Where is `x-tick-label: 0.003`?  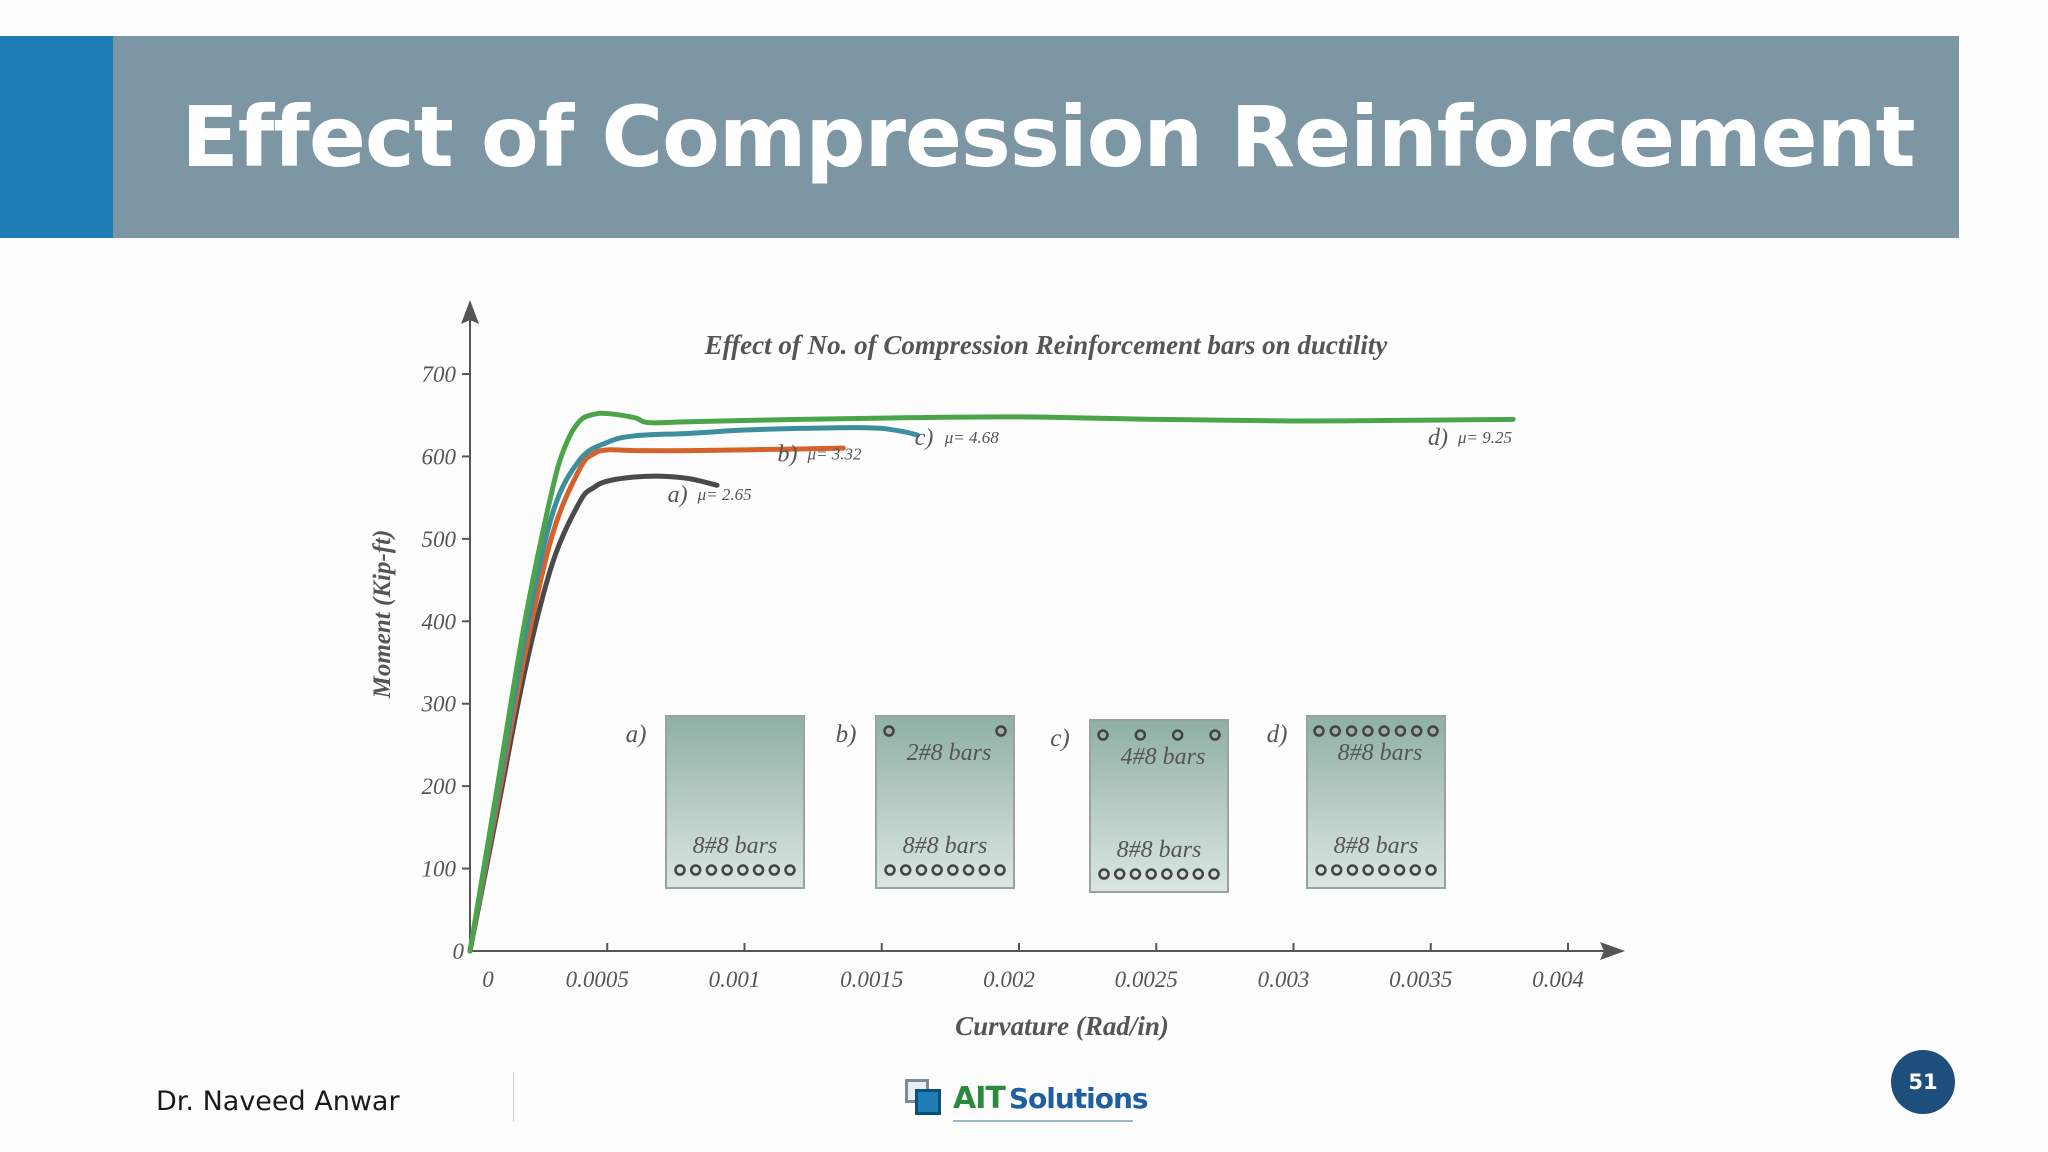 x-tick-label: 0.003 is located at coordinates (1284, 979).